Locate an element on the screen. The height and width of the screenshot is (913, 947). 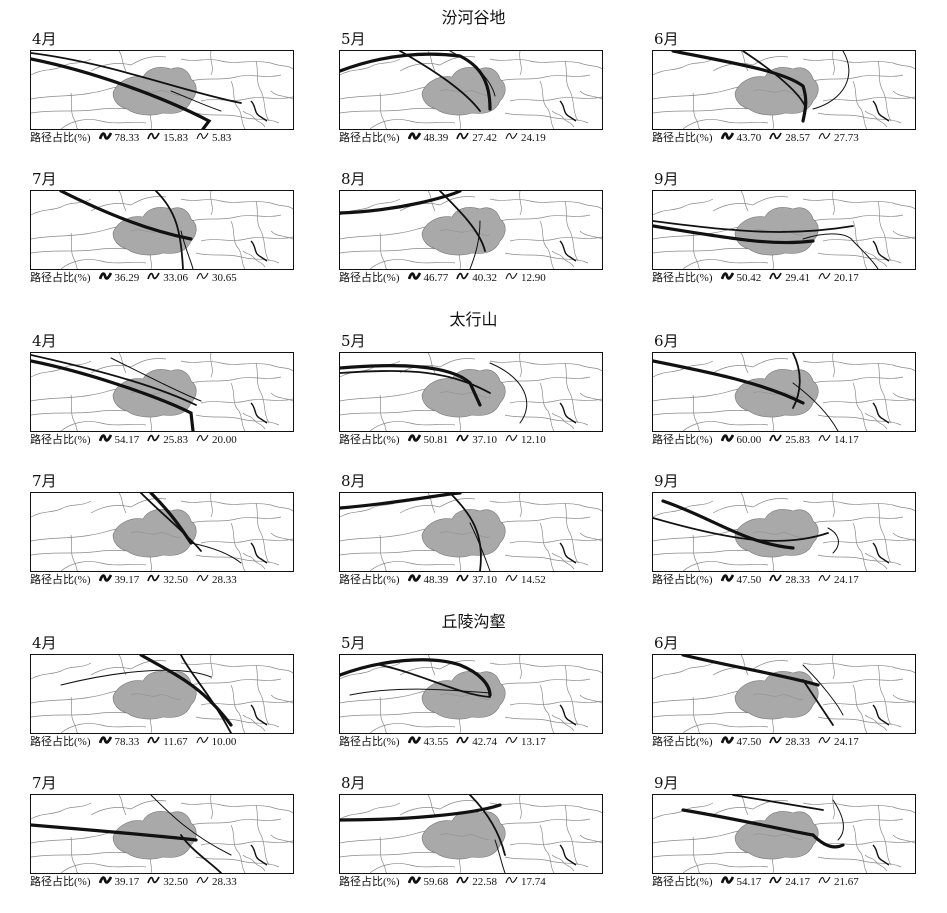
month-panel: 6月 路径占比(%) 60.00 25.83 14.17 is located at coordinates (784, 389).